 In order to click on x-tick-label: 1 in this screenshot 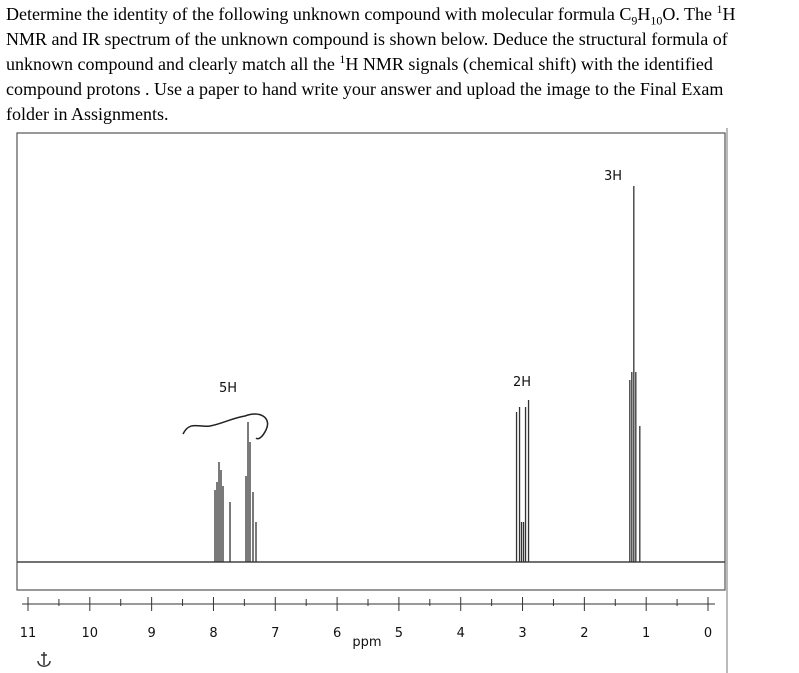, I will do `click(646, 633)`.